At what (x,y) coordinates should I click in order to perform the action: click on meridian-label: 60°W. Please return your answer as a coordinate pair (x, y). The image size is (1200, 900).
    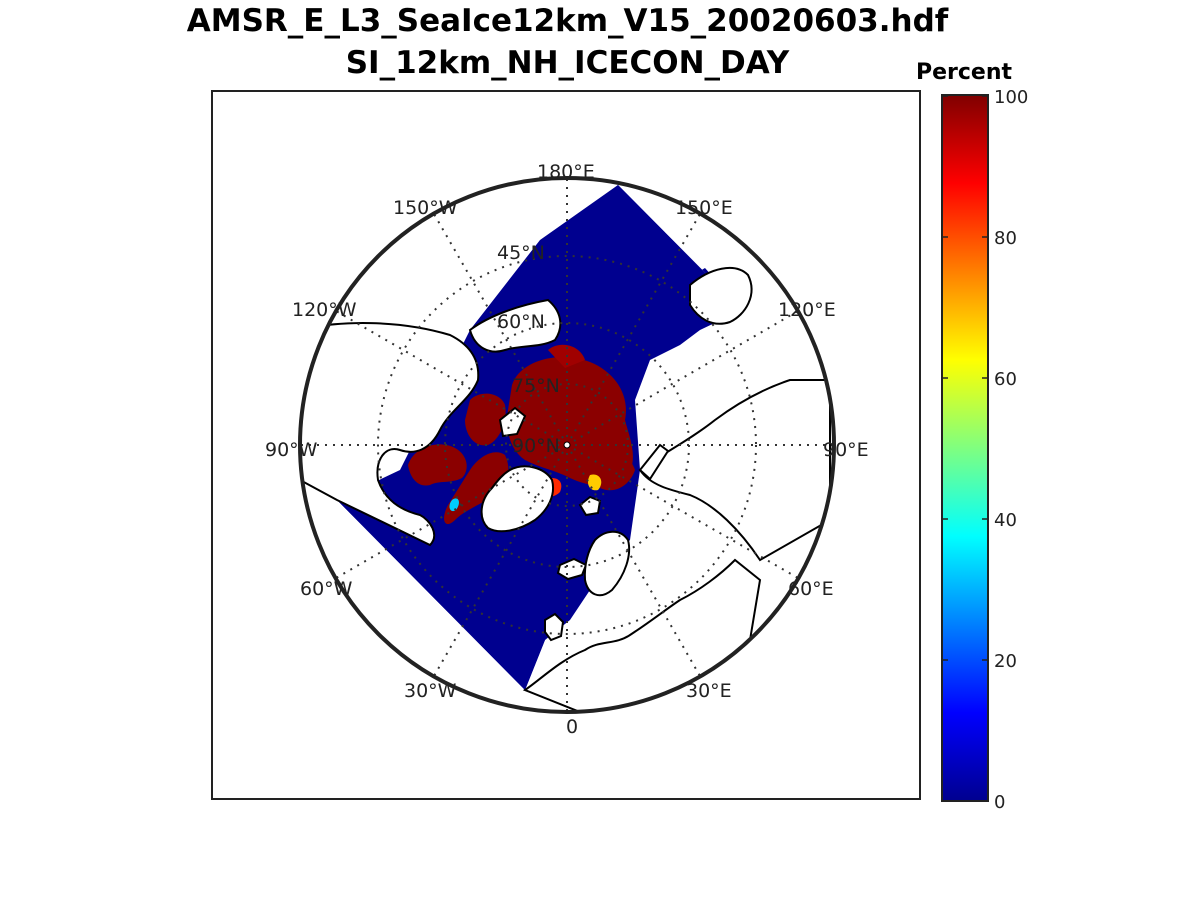
    Looking at the image, I should click on (326, 589).